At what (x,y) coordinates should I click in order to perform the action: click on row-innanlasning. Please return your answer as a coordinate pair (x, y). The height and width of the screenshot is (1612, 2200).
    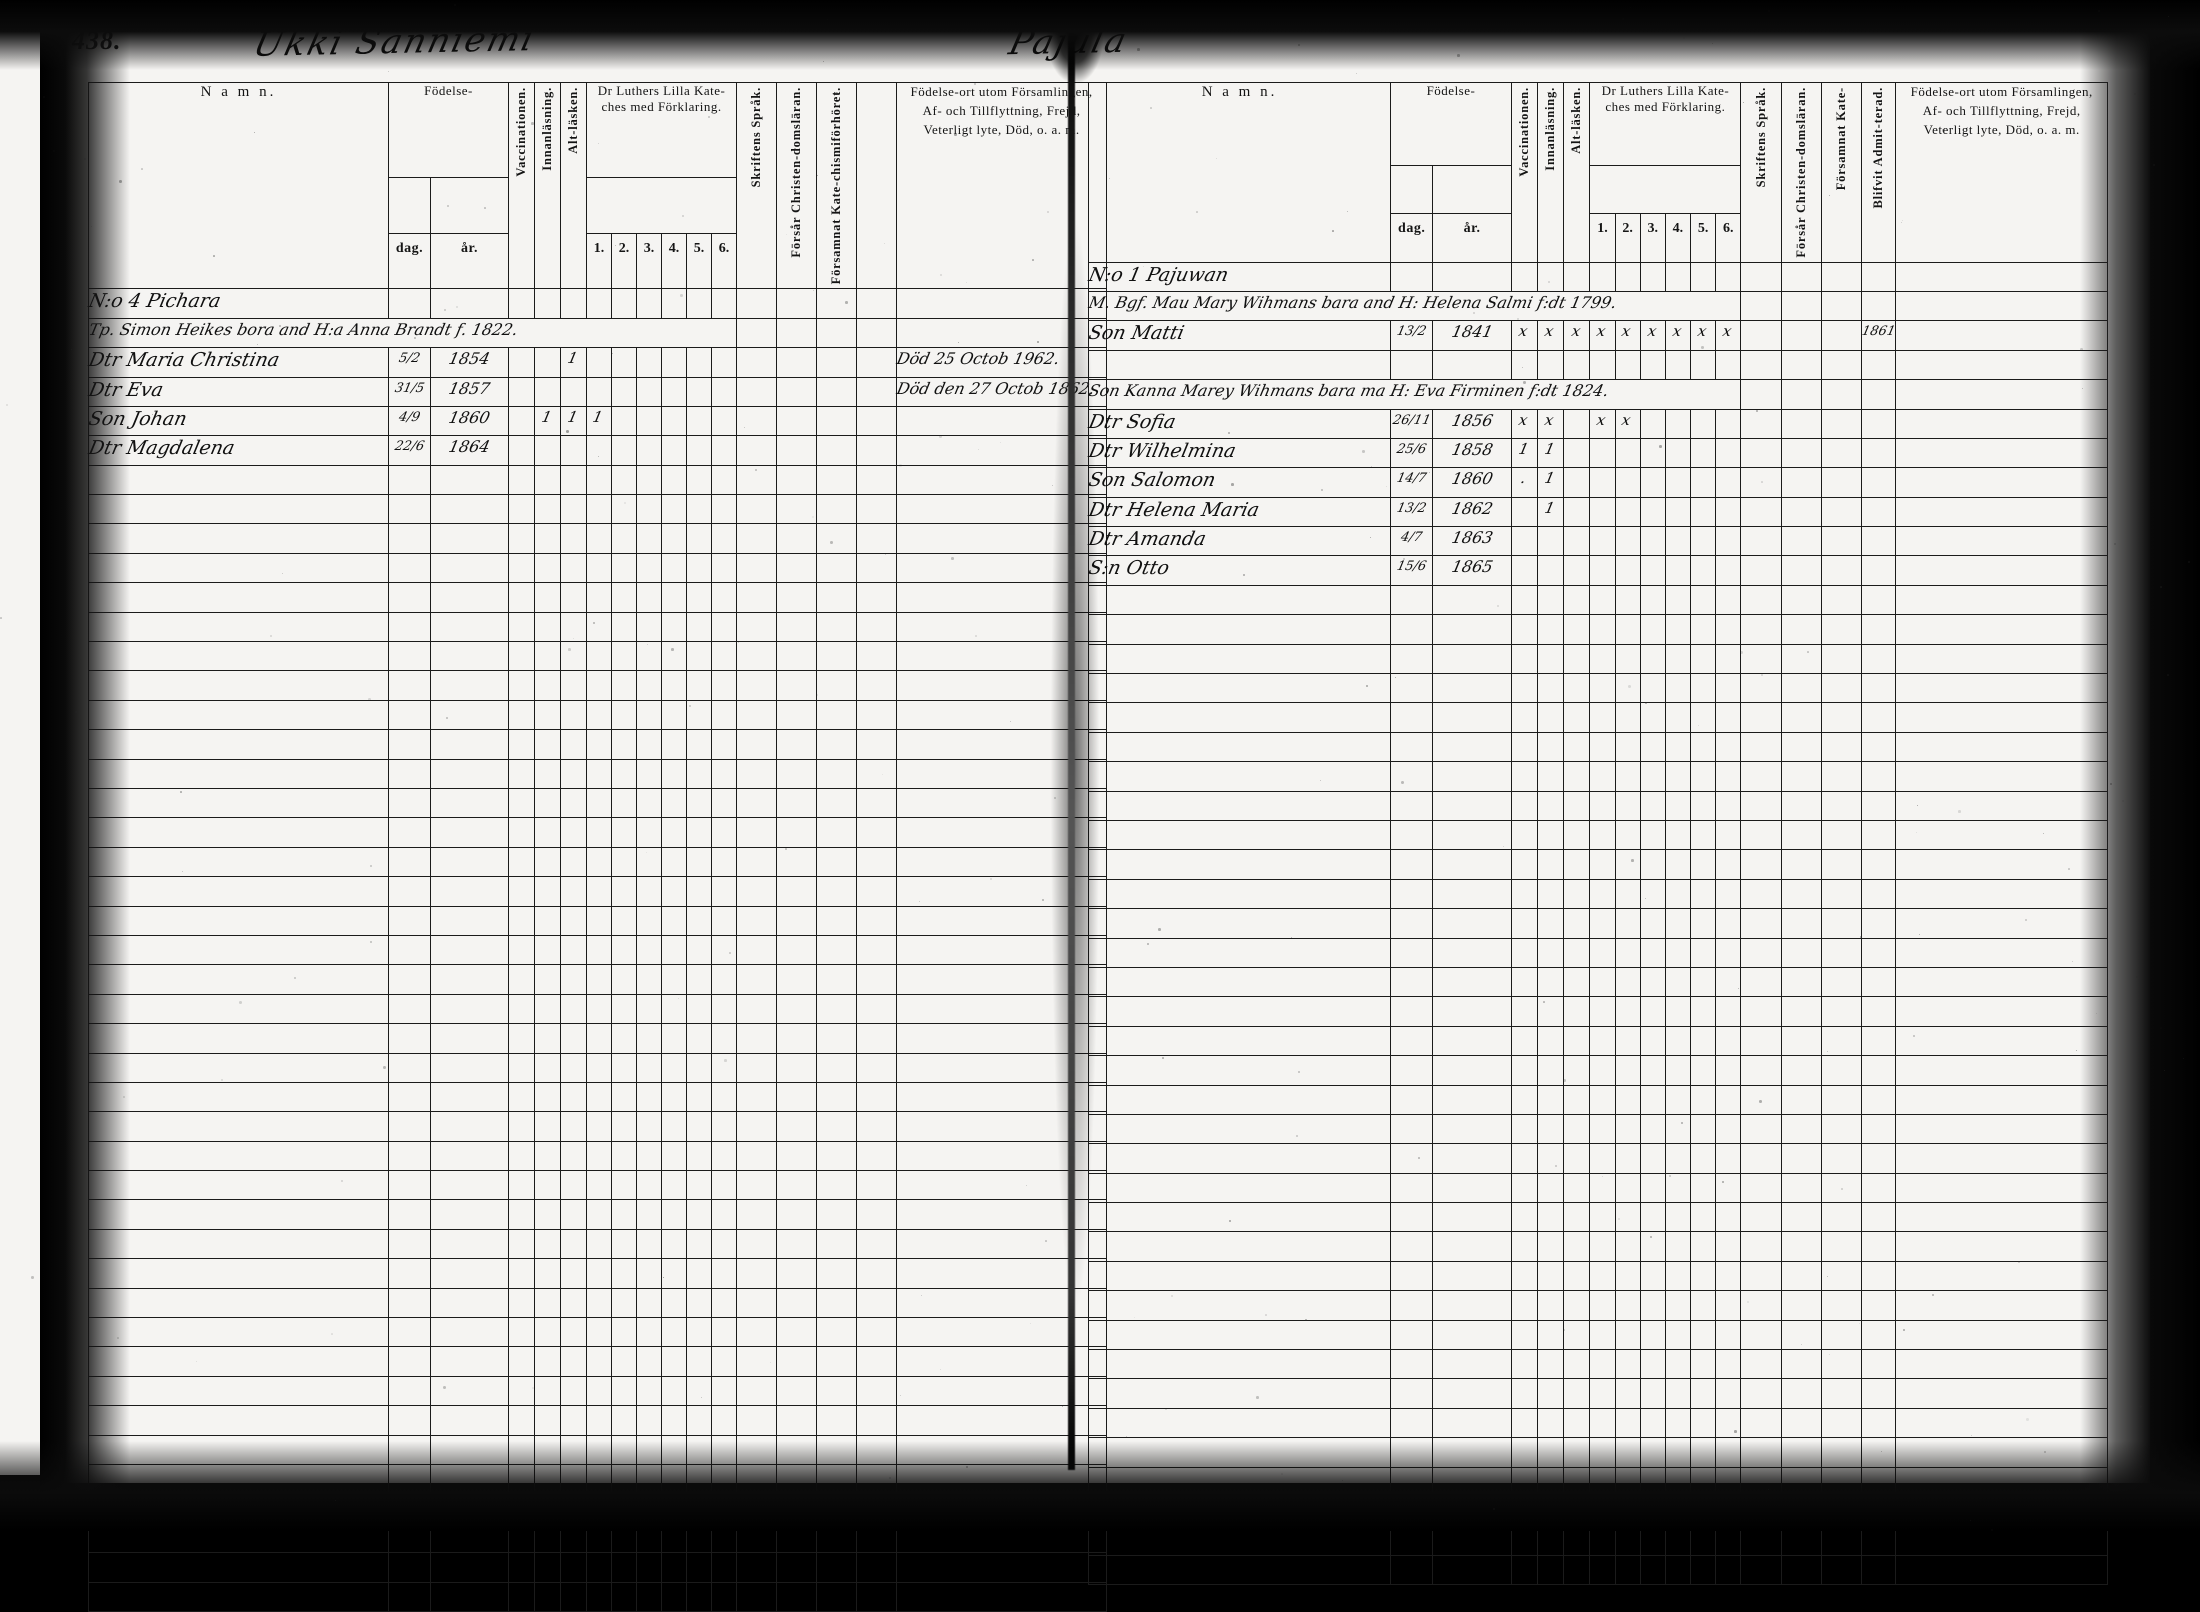
    Looking at the image, I should click on (1551, 570).